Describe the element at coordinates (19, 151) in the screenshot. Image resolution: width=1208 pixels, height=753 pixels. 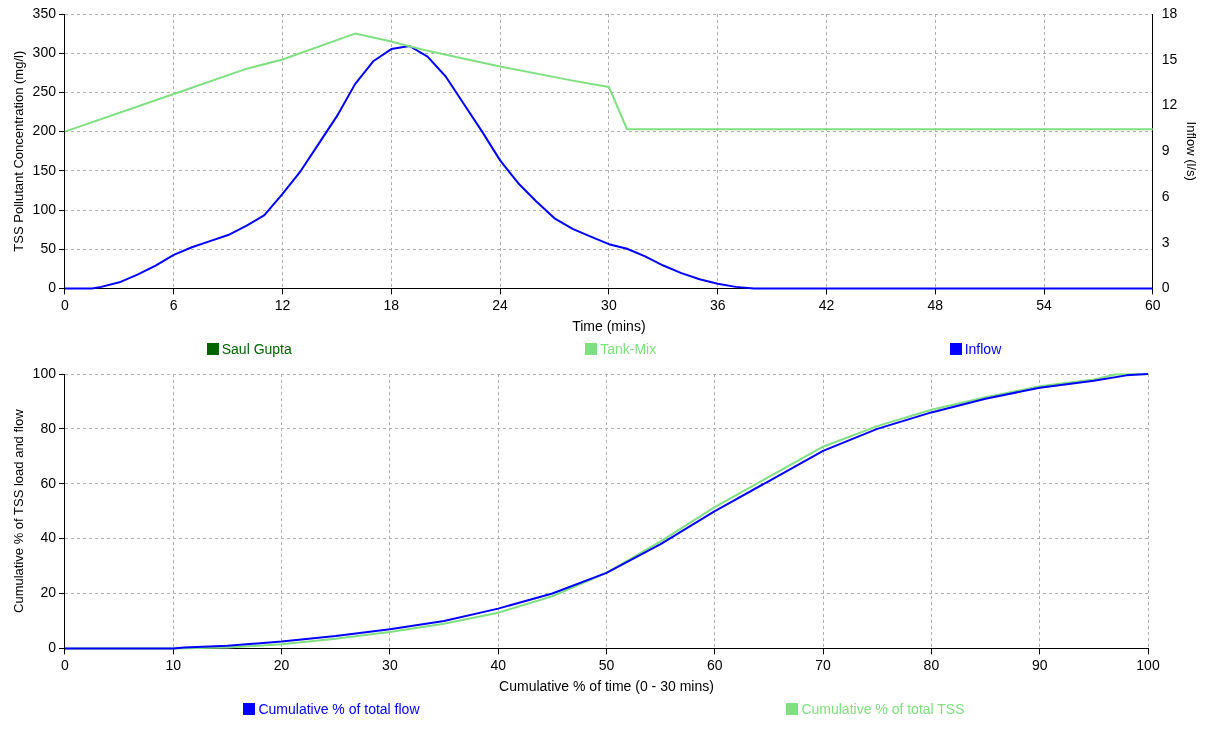
I see `y-axis-title: TSS Pollutant Concentration (mg/l)` at that location.